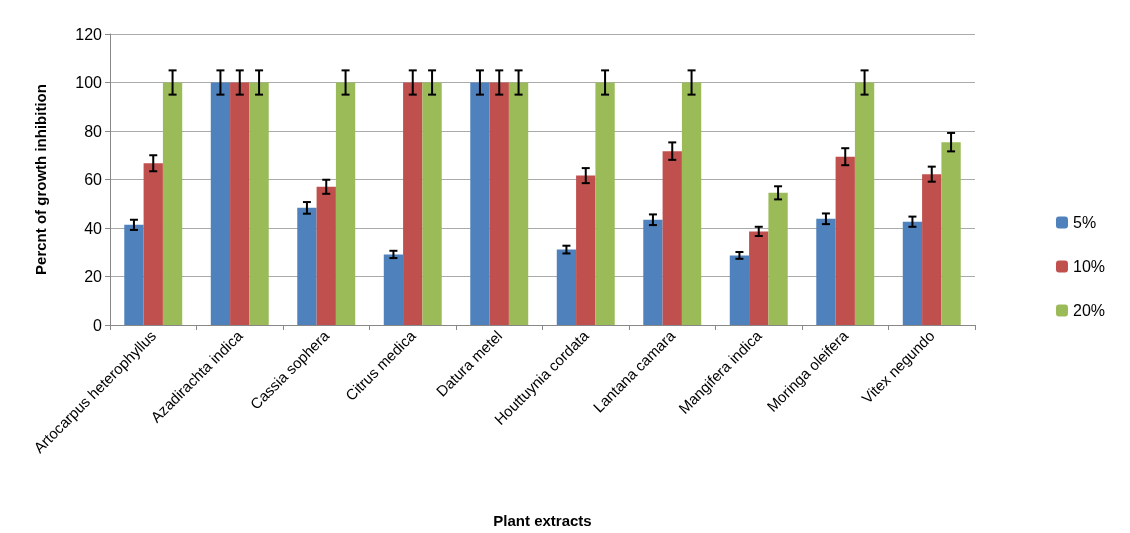 This screenshot has height=533, width=1130. Describe the element at coordinates (89, 34) in the screenshot. I see `y-tick-label: 120` at that location.